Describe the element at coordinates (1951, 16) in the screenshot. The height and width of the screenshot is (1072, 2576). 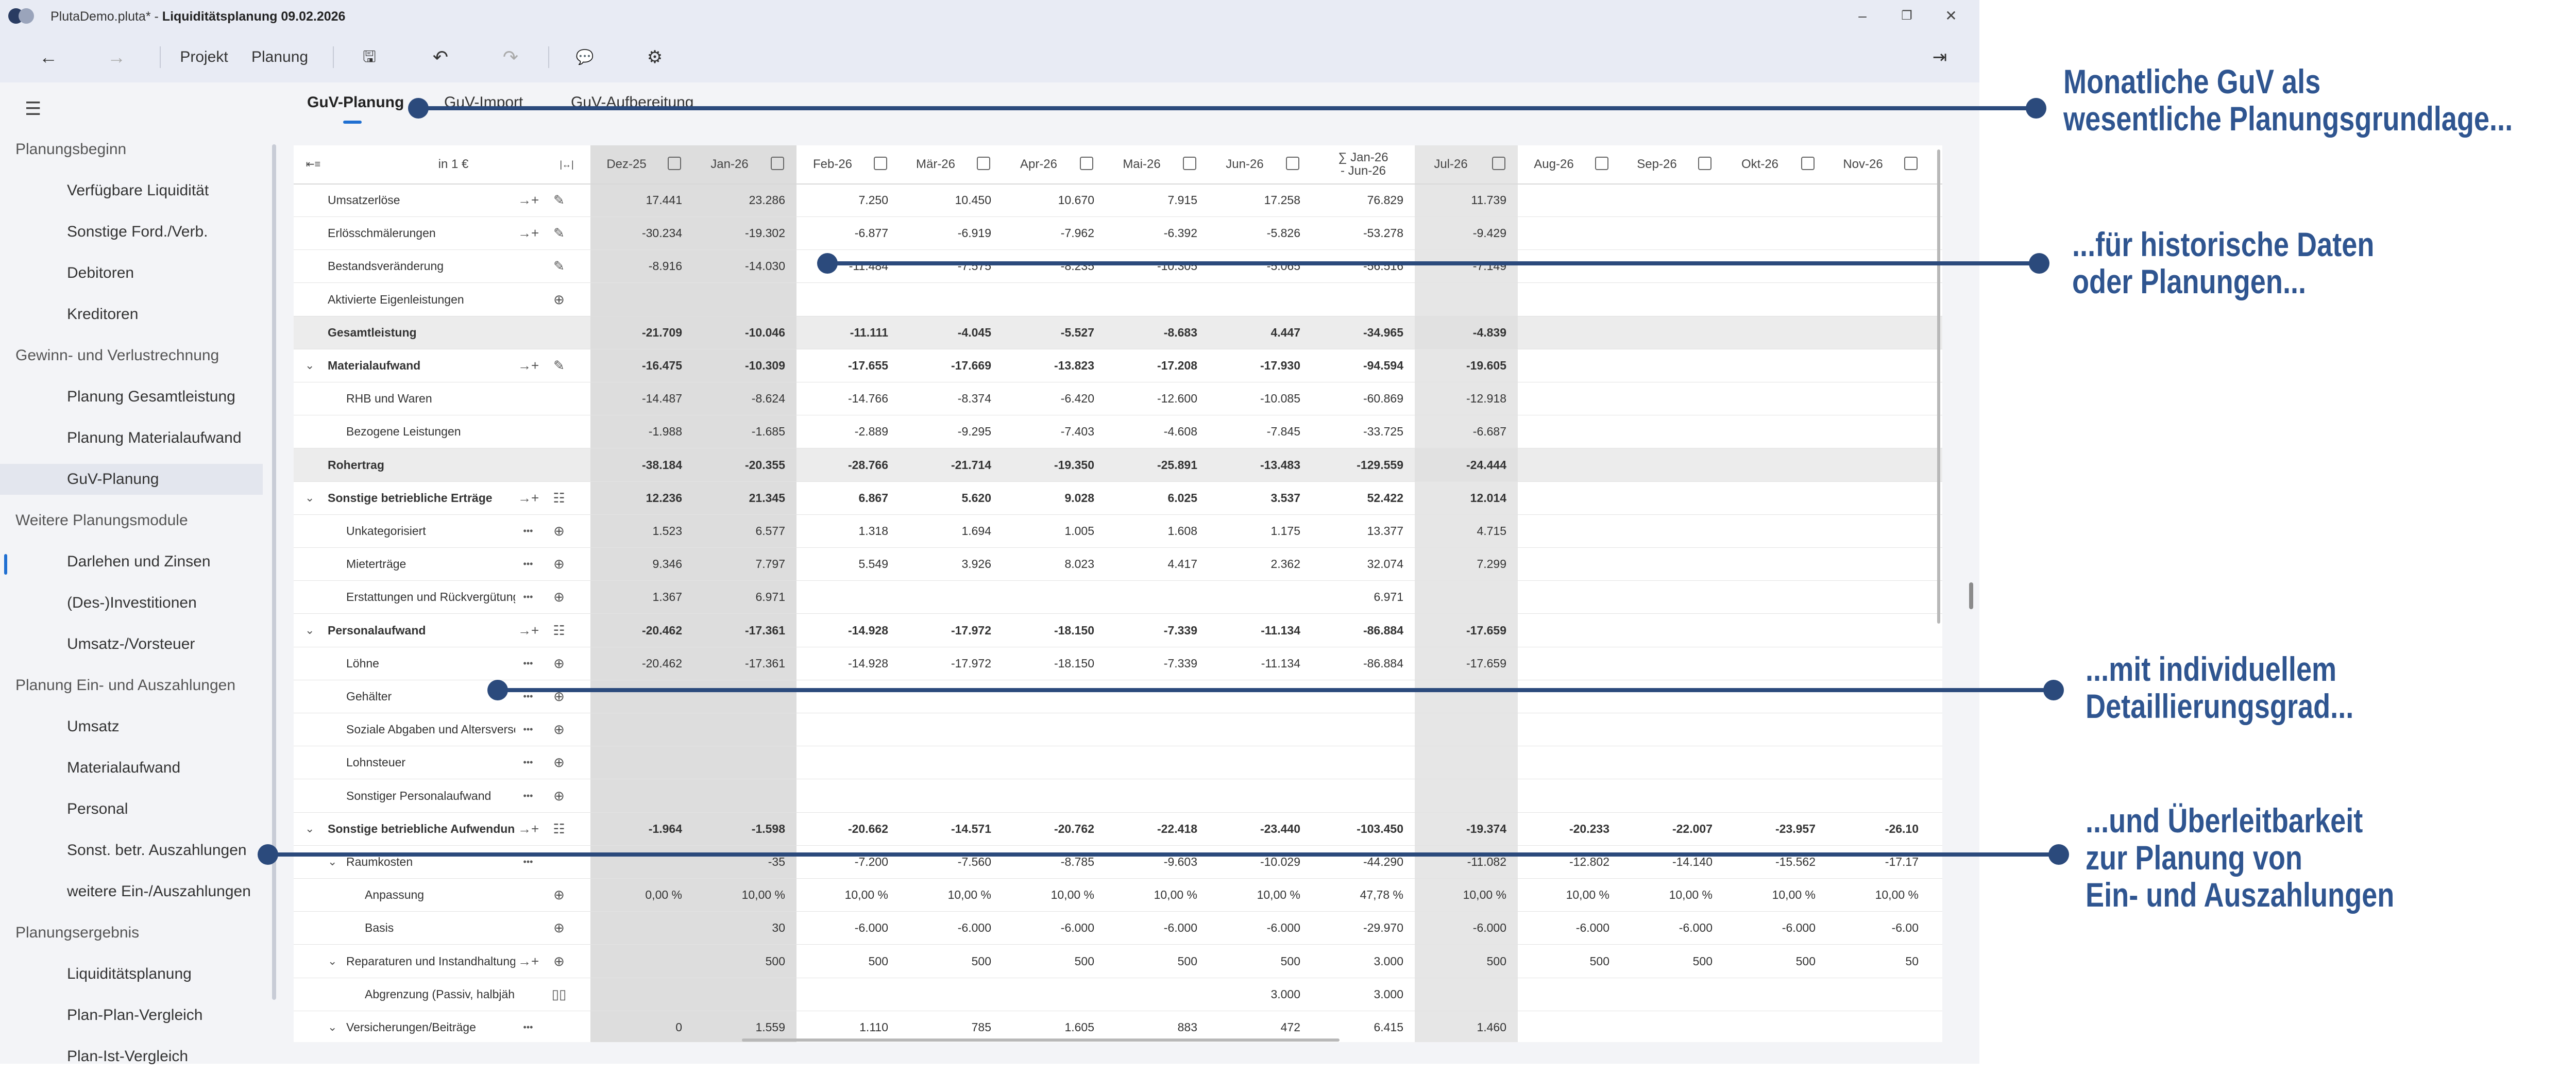
I see `close-button: ✕` at that location.